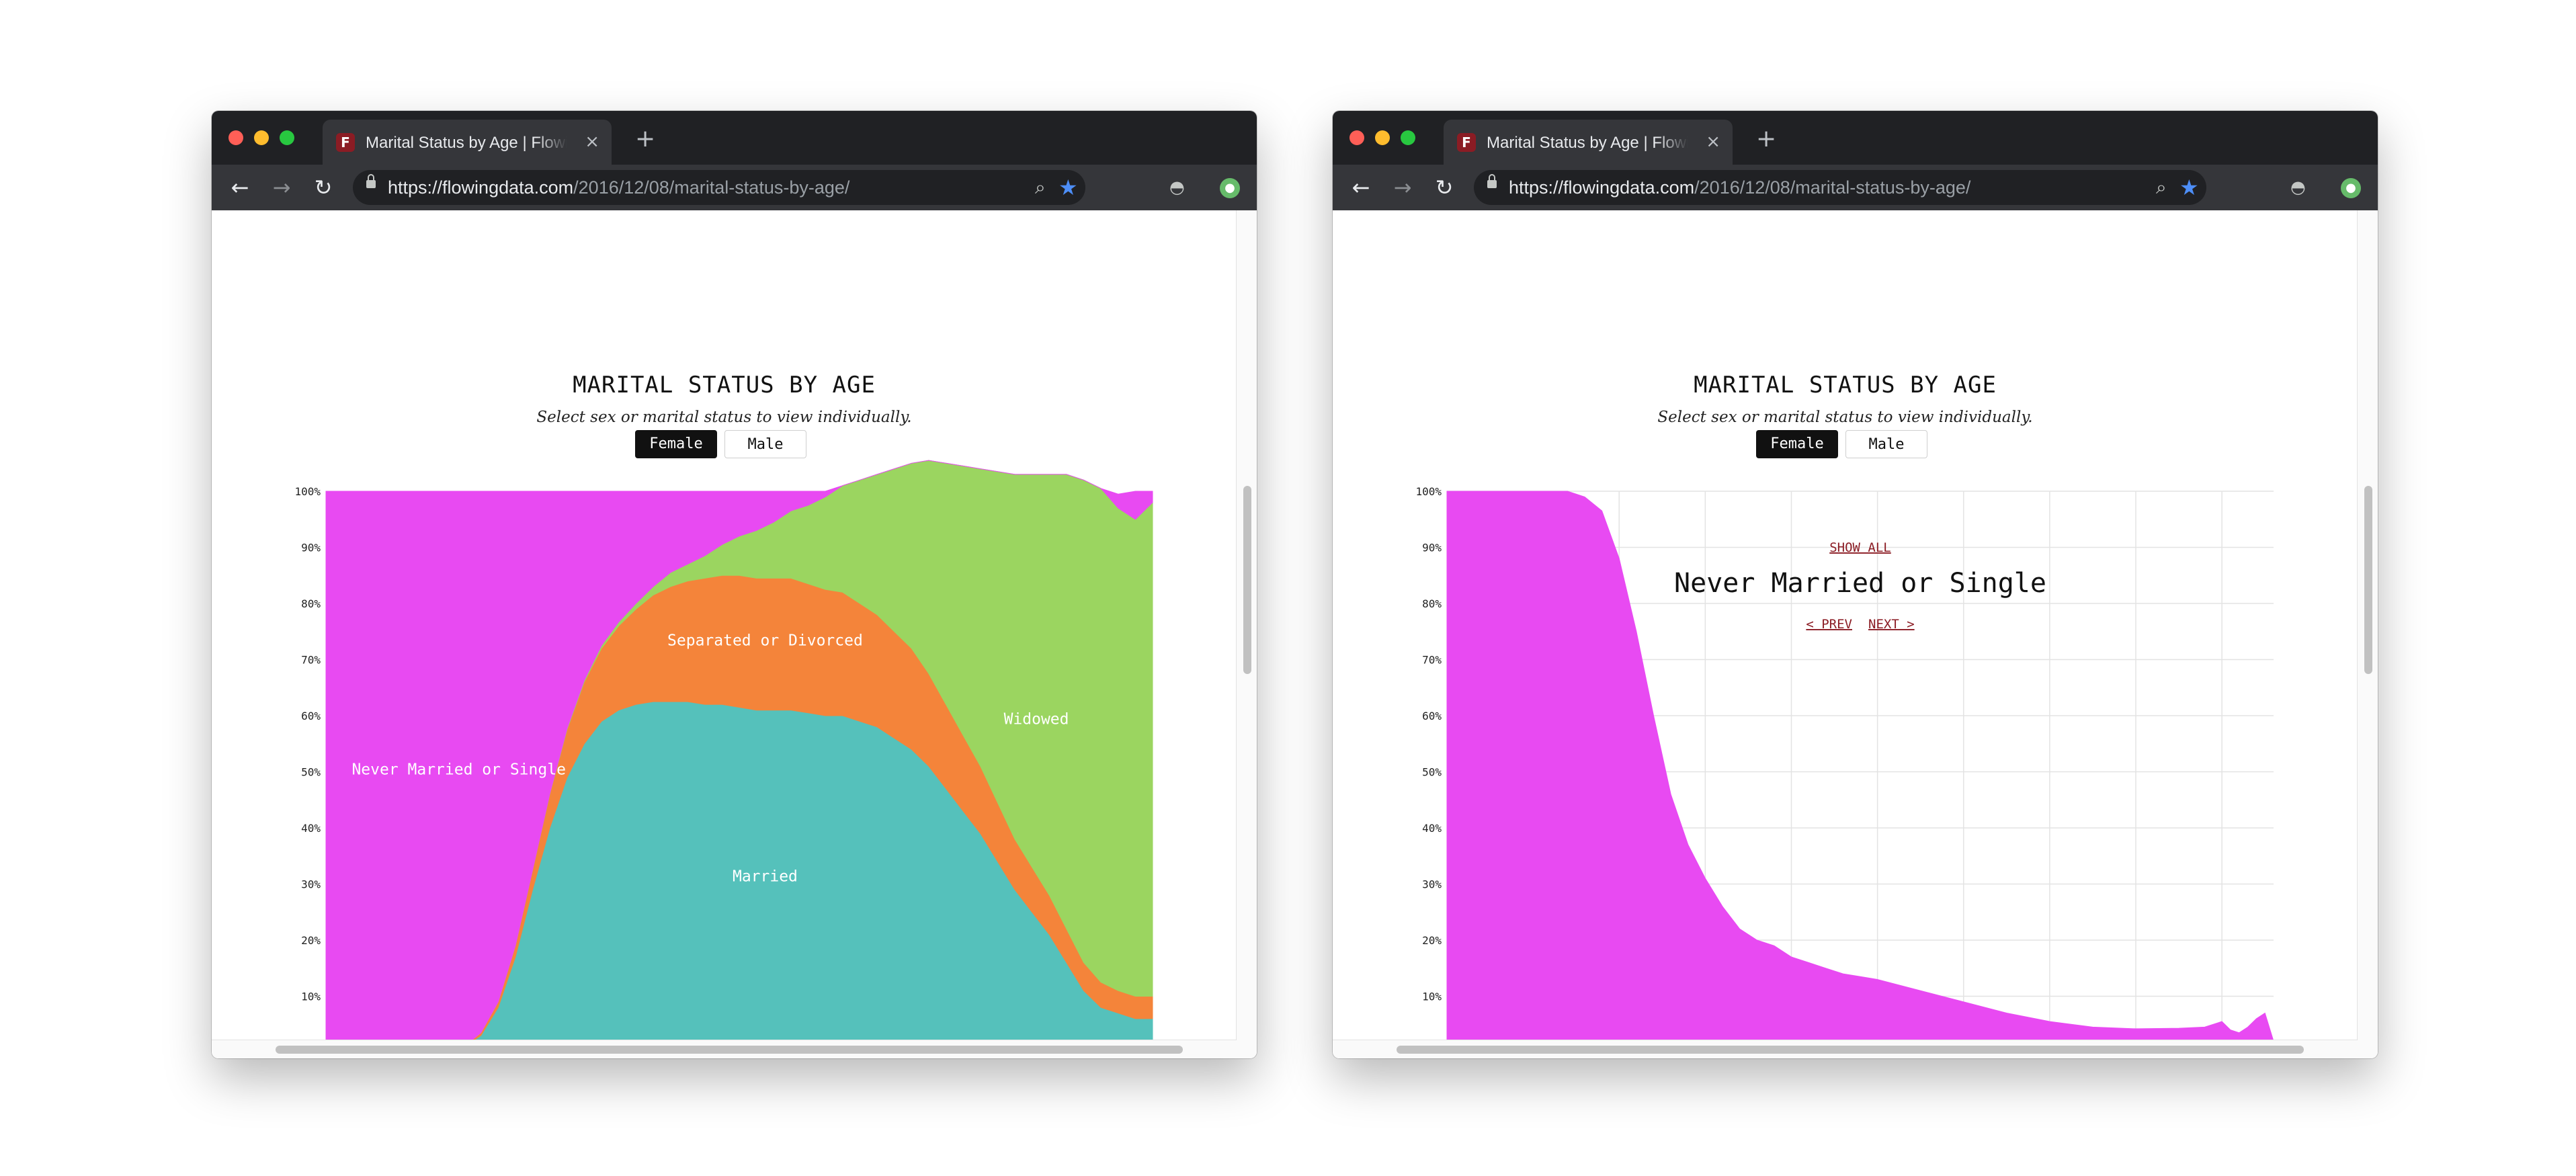 The width and height of the screenshot is (2576, 1176). Describe the element at coordinates (1891, 625) in the screenshot. I see `next-link: NEXT >` at that location.